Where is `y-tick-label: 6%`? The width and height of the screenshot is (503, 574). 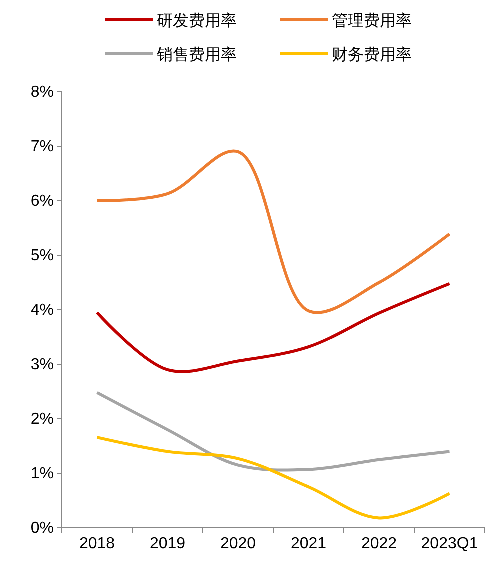
y-tick-label: 6% is located at coordinates (42, 201).